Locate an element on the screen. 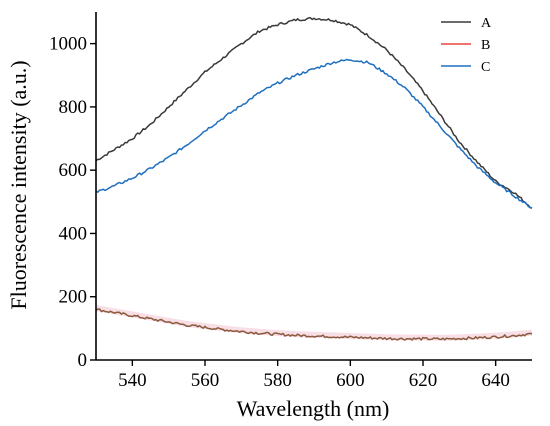  y-axis-title: Fluorescence intensity (a.u.) is located at coordinates (18, 184).